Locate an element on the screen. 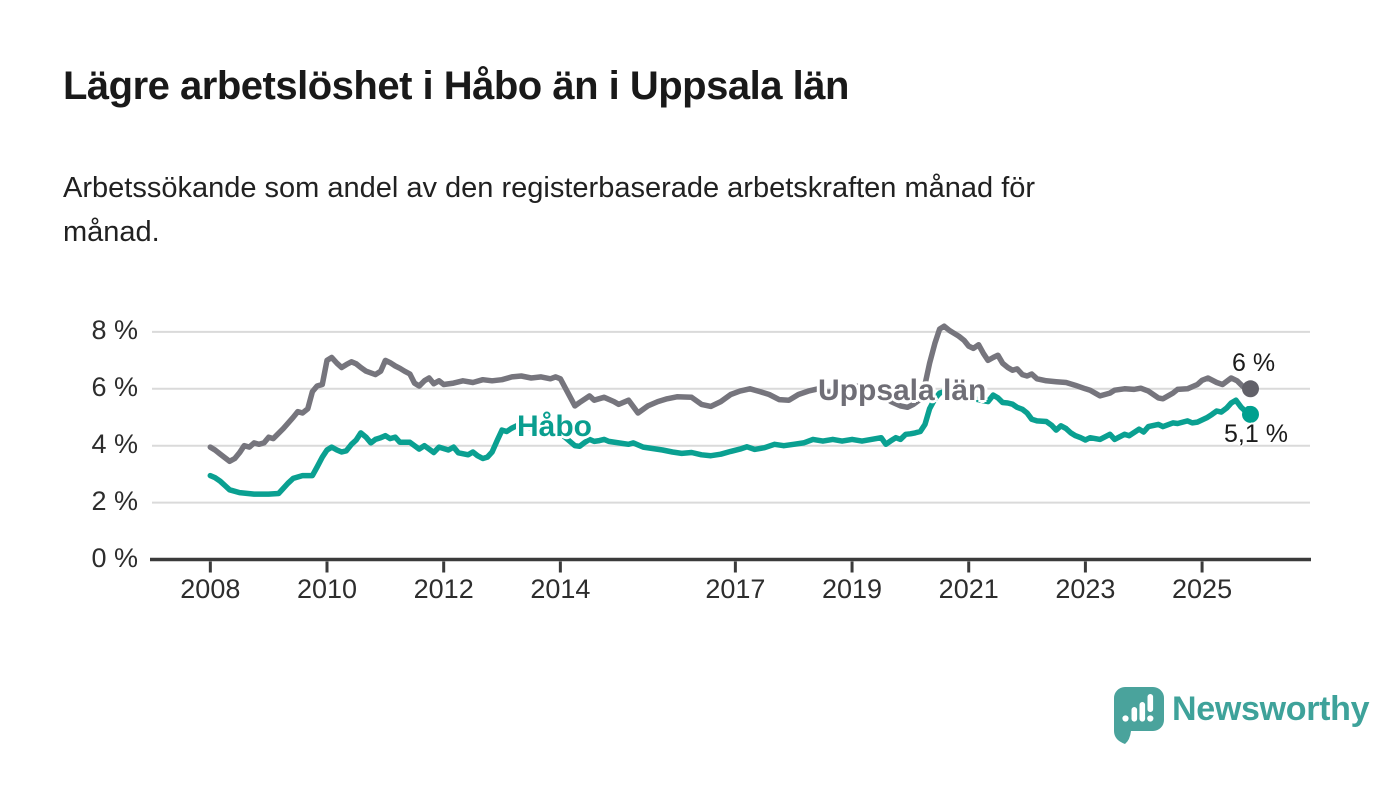 The height and width of the screenshot is (794, 1400). subtitle-line-2: månad. is located at coordinates (111, 232).